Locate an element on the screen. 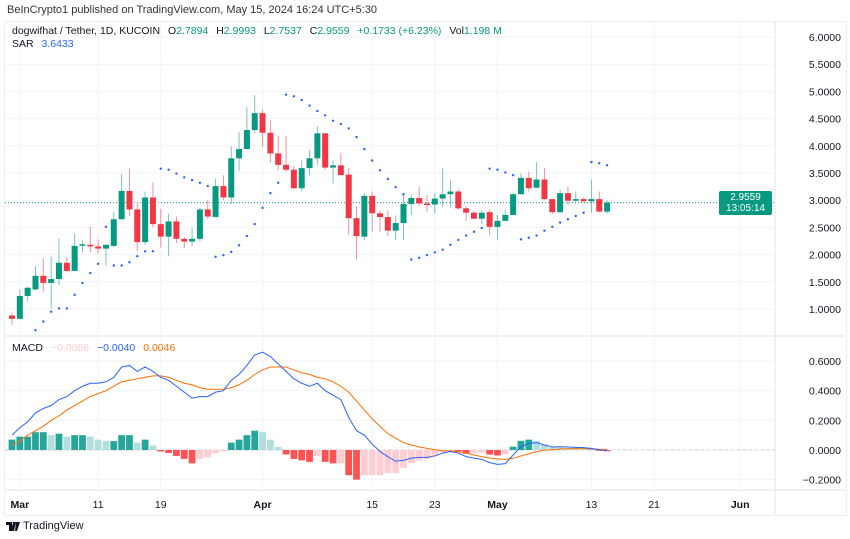 The image size is (850, 539). footer-brand: TradingView is located at coordinates (53, 526).